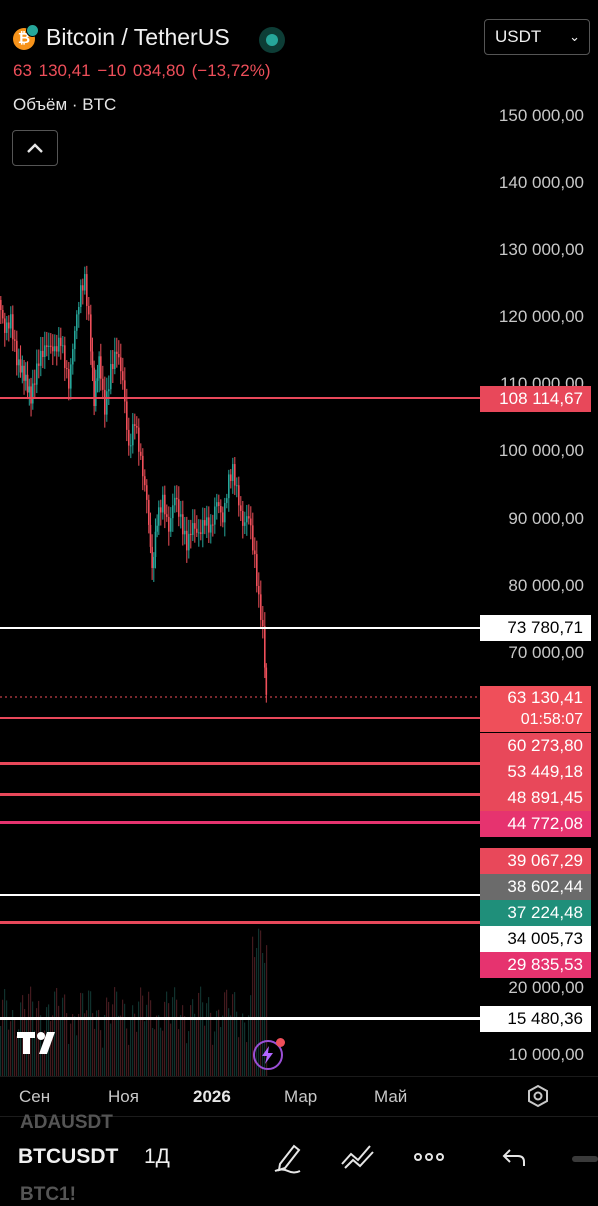  Describe the element at coordinates (535, 399) in the screenshot. I see `level-tag: 108 114,67` at that location.